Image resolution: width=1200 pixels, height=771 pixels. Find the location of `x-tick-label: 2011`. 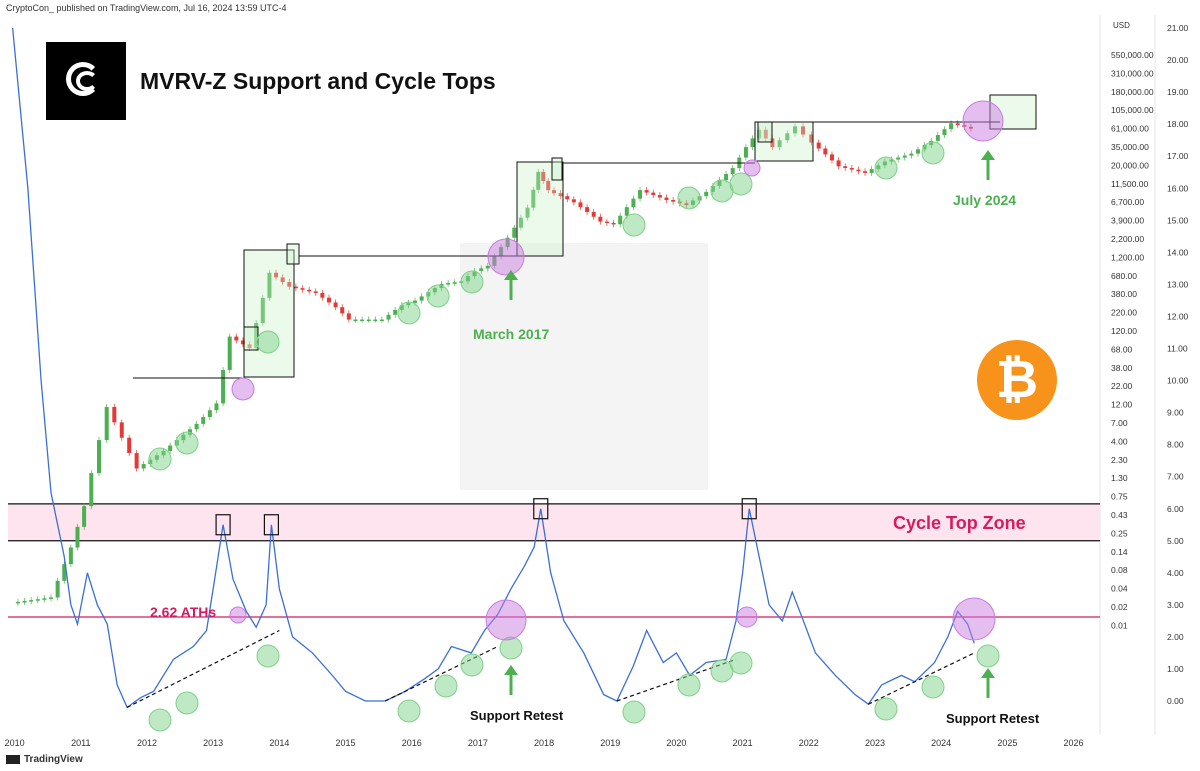

x-tick-label: 2011 is located at coordinates (80, 743).